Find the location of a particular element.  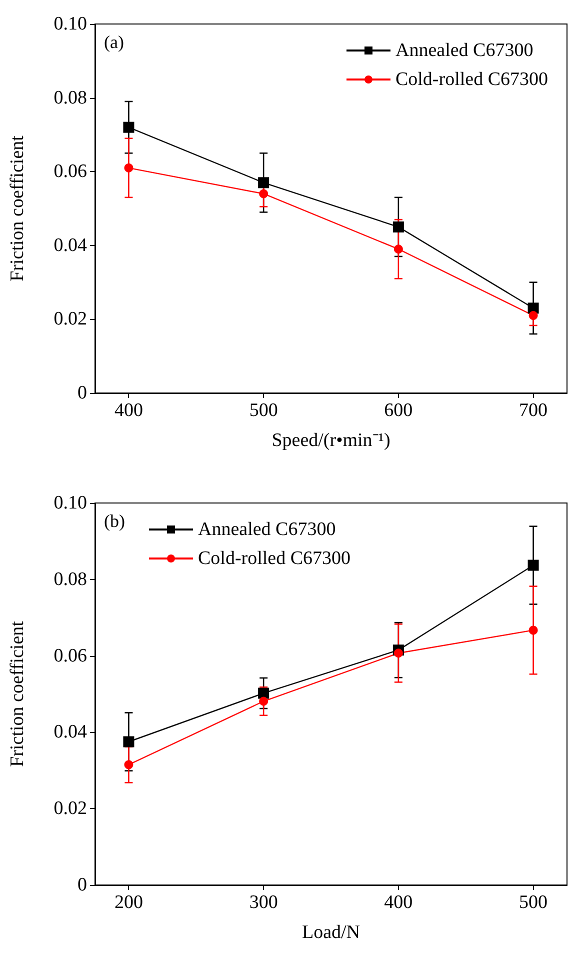

x-axis-title: Load/N is located at coordinates (331, 932).